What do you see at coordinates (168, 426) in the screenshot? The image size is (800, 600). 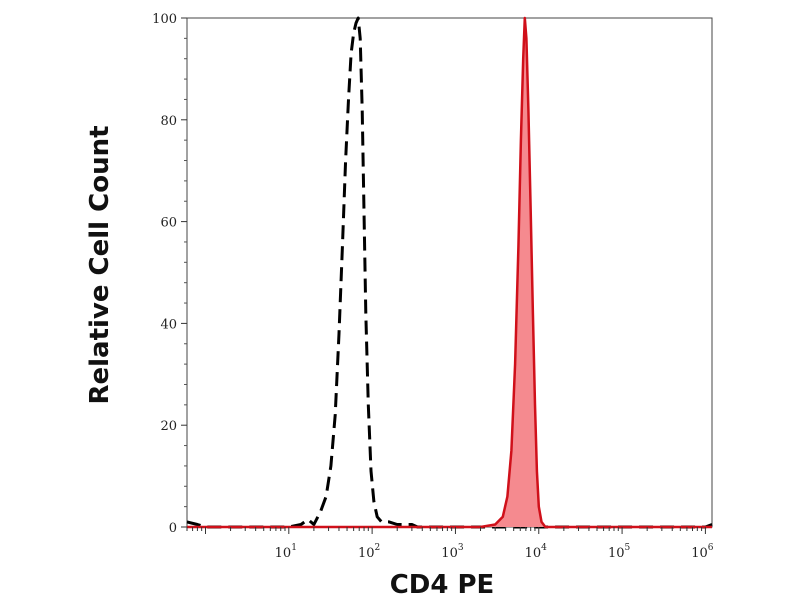 I see `y-tick-label-20: 20` at bounding box center [168, 426].